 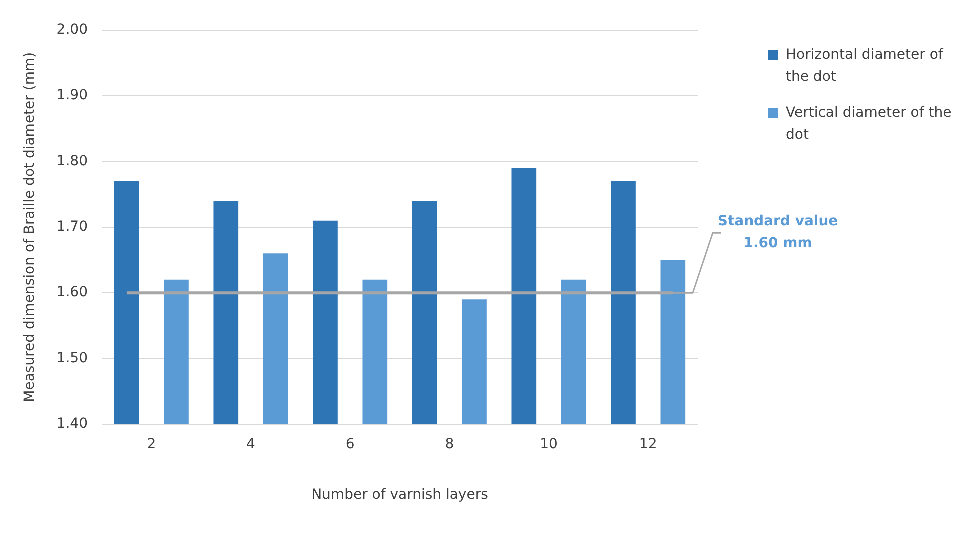 What do you see at coordinates (549, 444) in the screenshot?
I see `x-tick-label: 10` at bounding box center [549, 444].